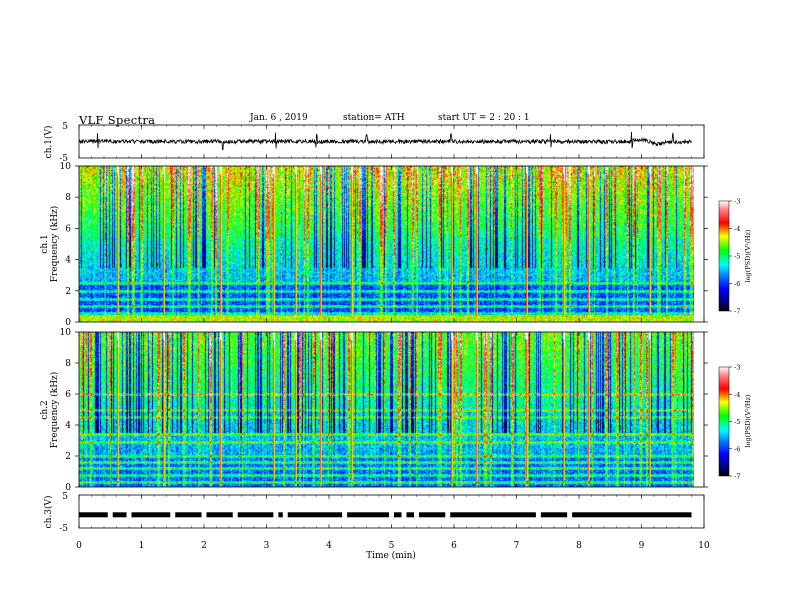  I want to click on ch3-ylabel: ch.3(V), so click(48, 512).